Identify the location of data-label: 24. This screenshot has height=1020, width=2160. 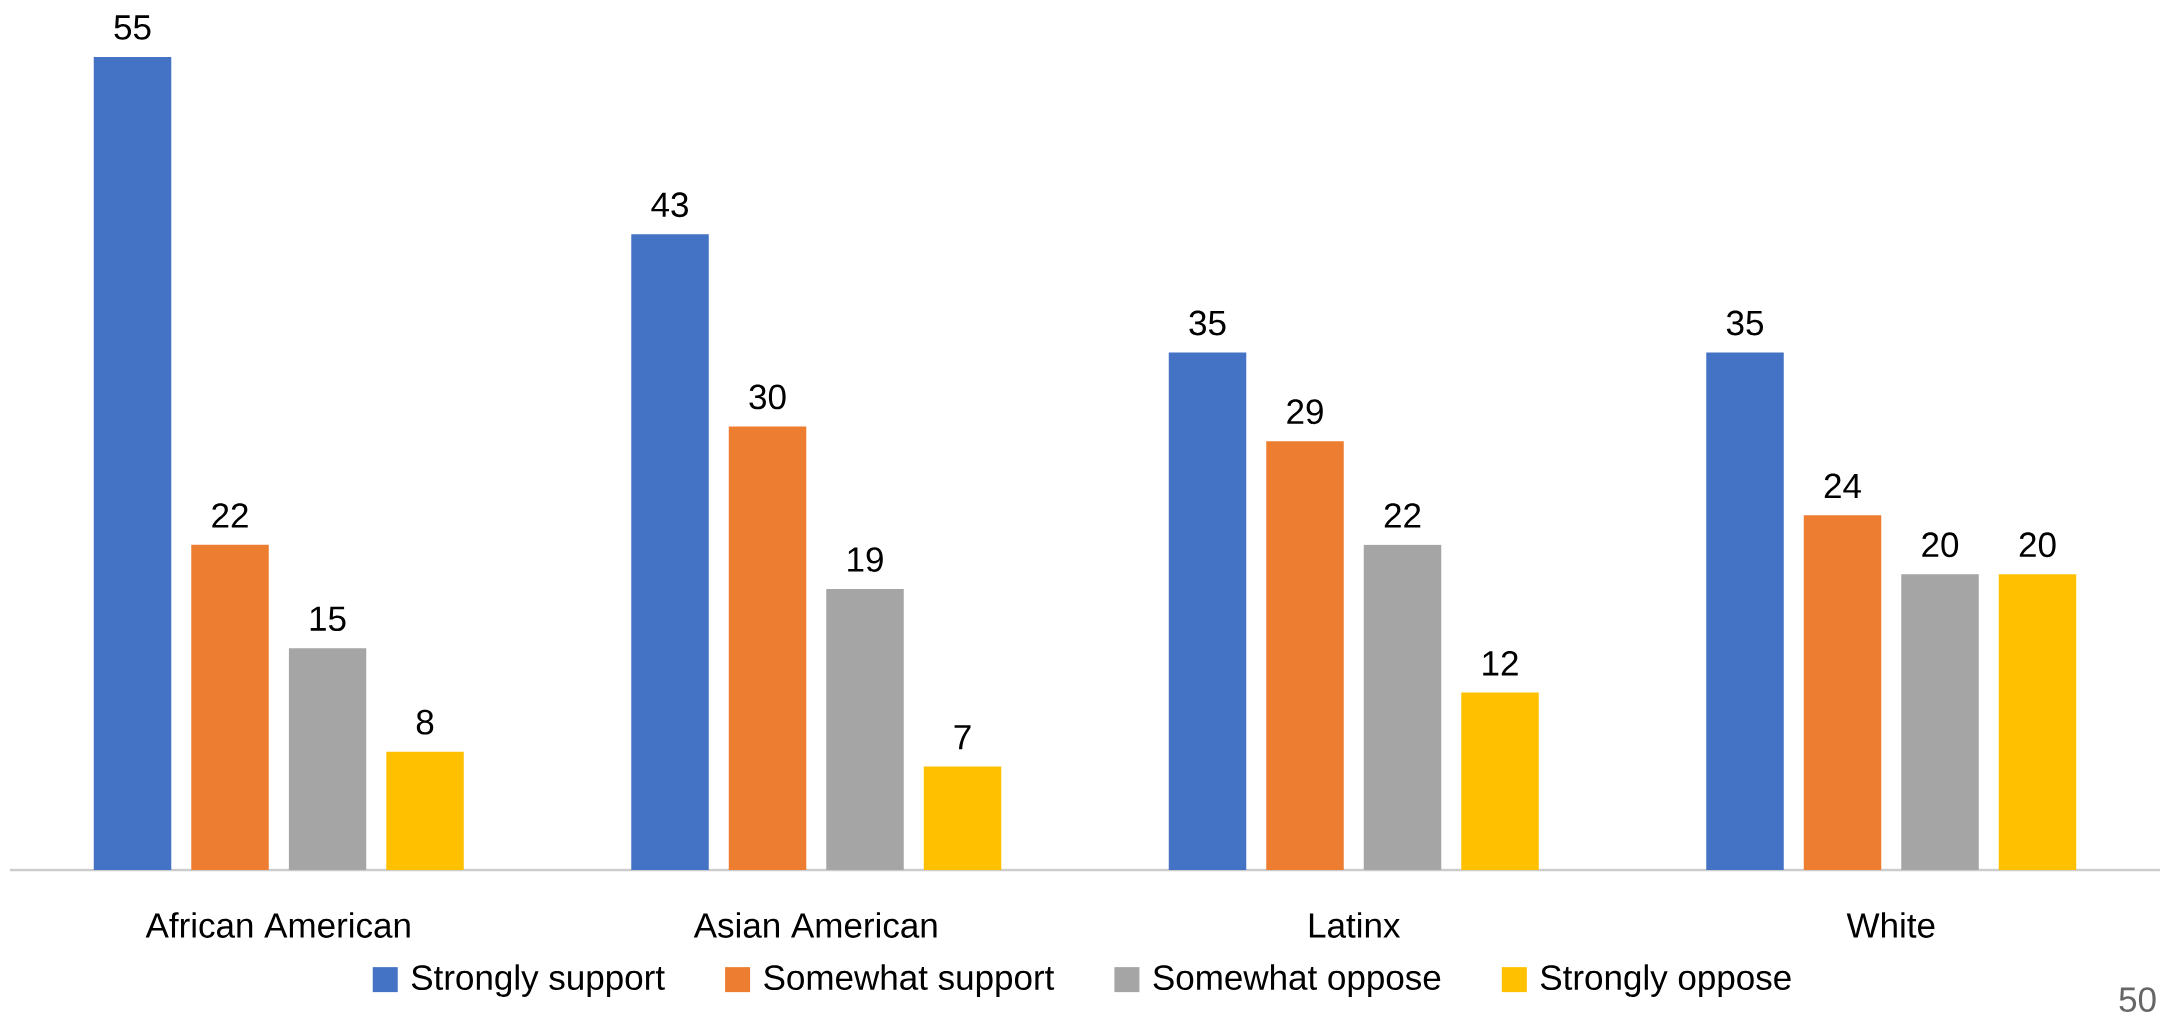
(1842, 486).